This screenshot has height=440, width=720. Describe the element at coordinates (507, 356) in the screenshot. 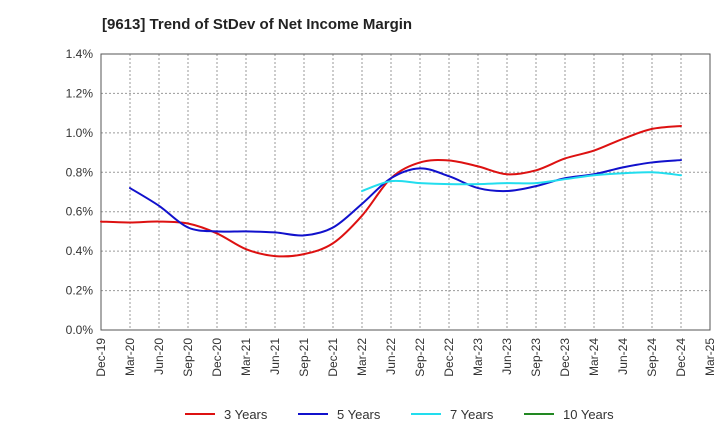

I see `x-tick-label: Jun-23` at that location.